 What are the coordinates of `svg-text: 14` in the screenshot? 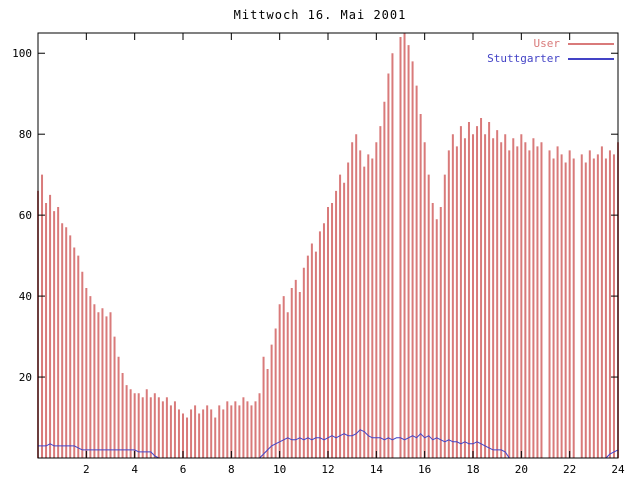 It's located at (377, 469).